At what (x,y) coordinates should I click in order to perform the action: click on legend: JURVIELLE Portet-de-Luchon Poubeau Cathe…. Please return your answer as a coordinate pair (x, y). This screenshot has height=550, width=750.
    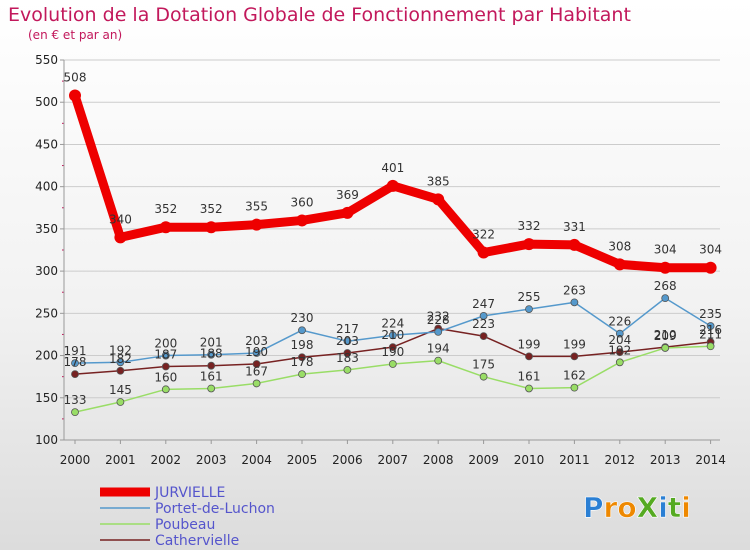
    Looking at the image, I should click on (187, 517).